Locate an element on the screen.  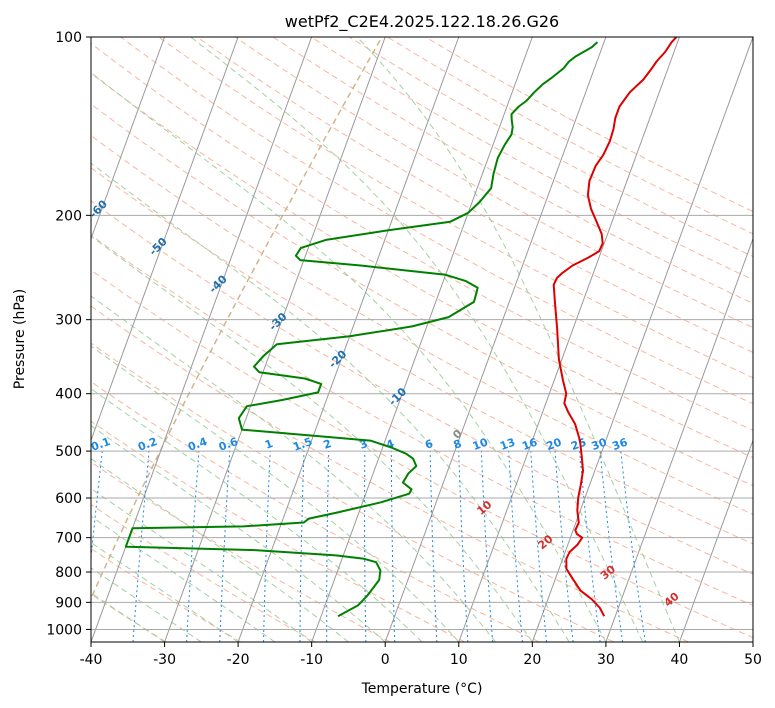
x-tick-label: 40 is located at coordinates (680, 660).